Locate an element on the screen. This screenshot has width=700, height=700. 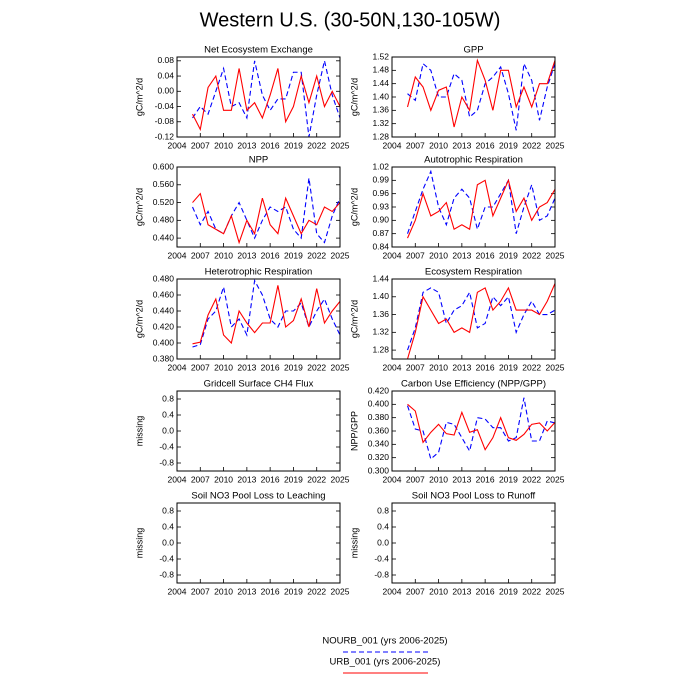
y-tick-label: 0.08 is located at coordinates (165, 60).